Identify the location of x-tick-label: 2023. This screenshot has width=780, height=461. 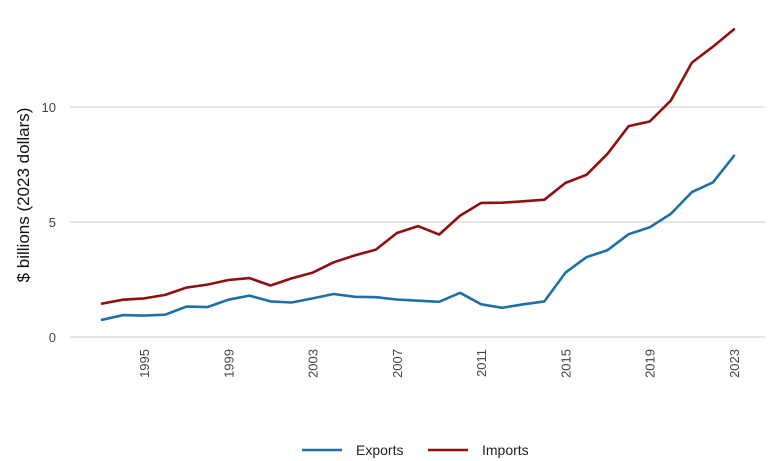
(734, 363).